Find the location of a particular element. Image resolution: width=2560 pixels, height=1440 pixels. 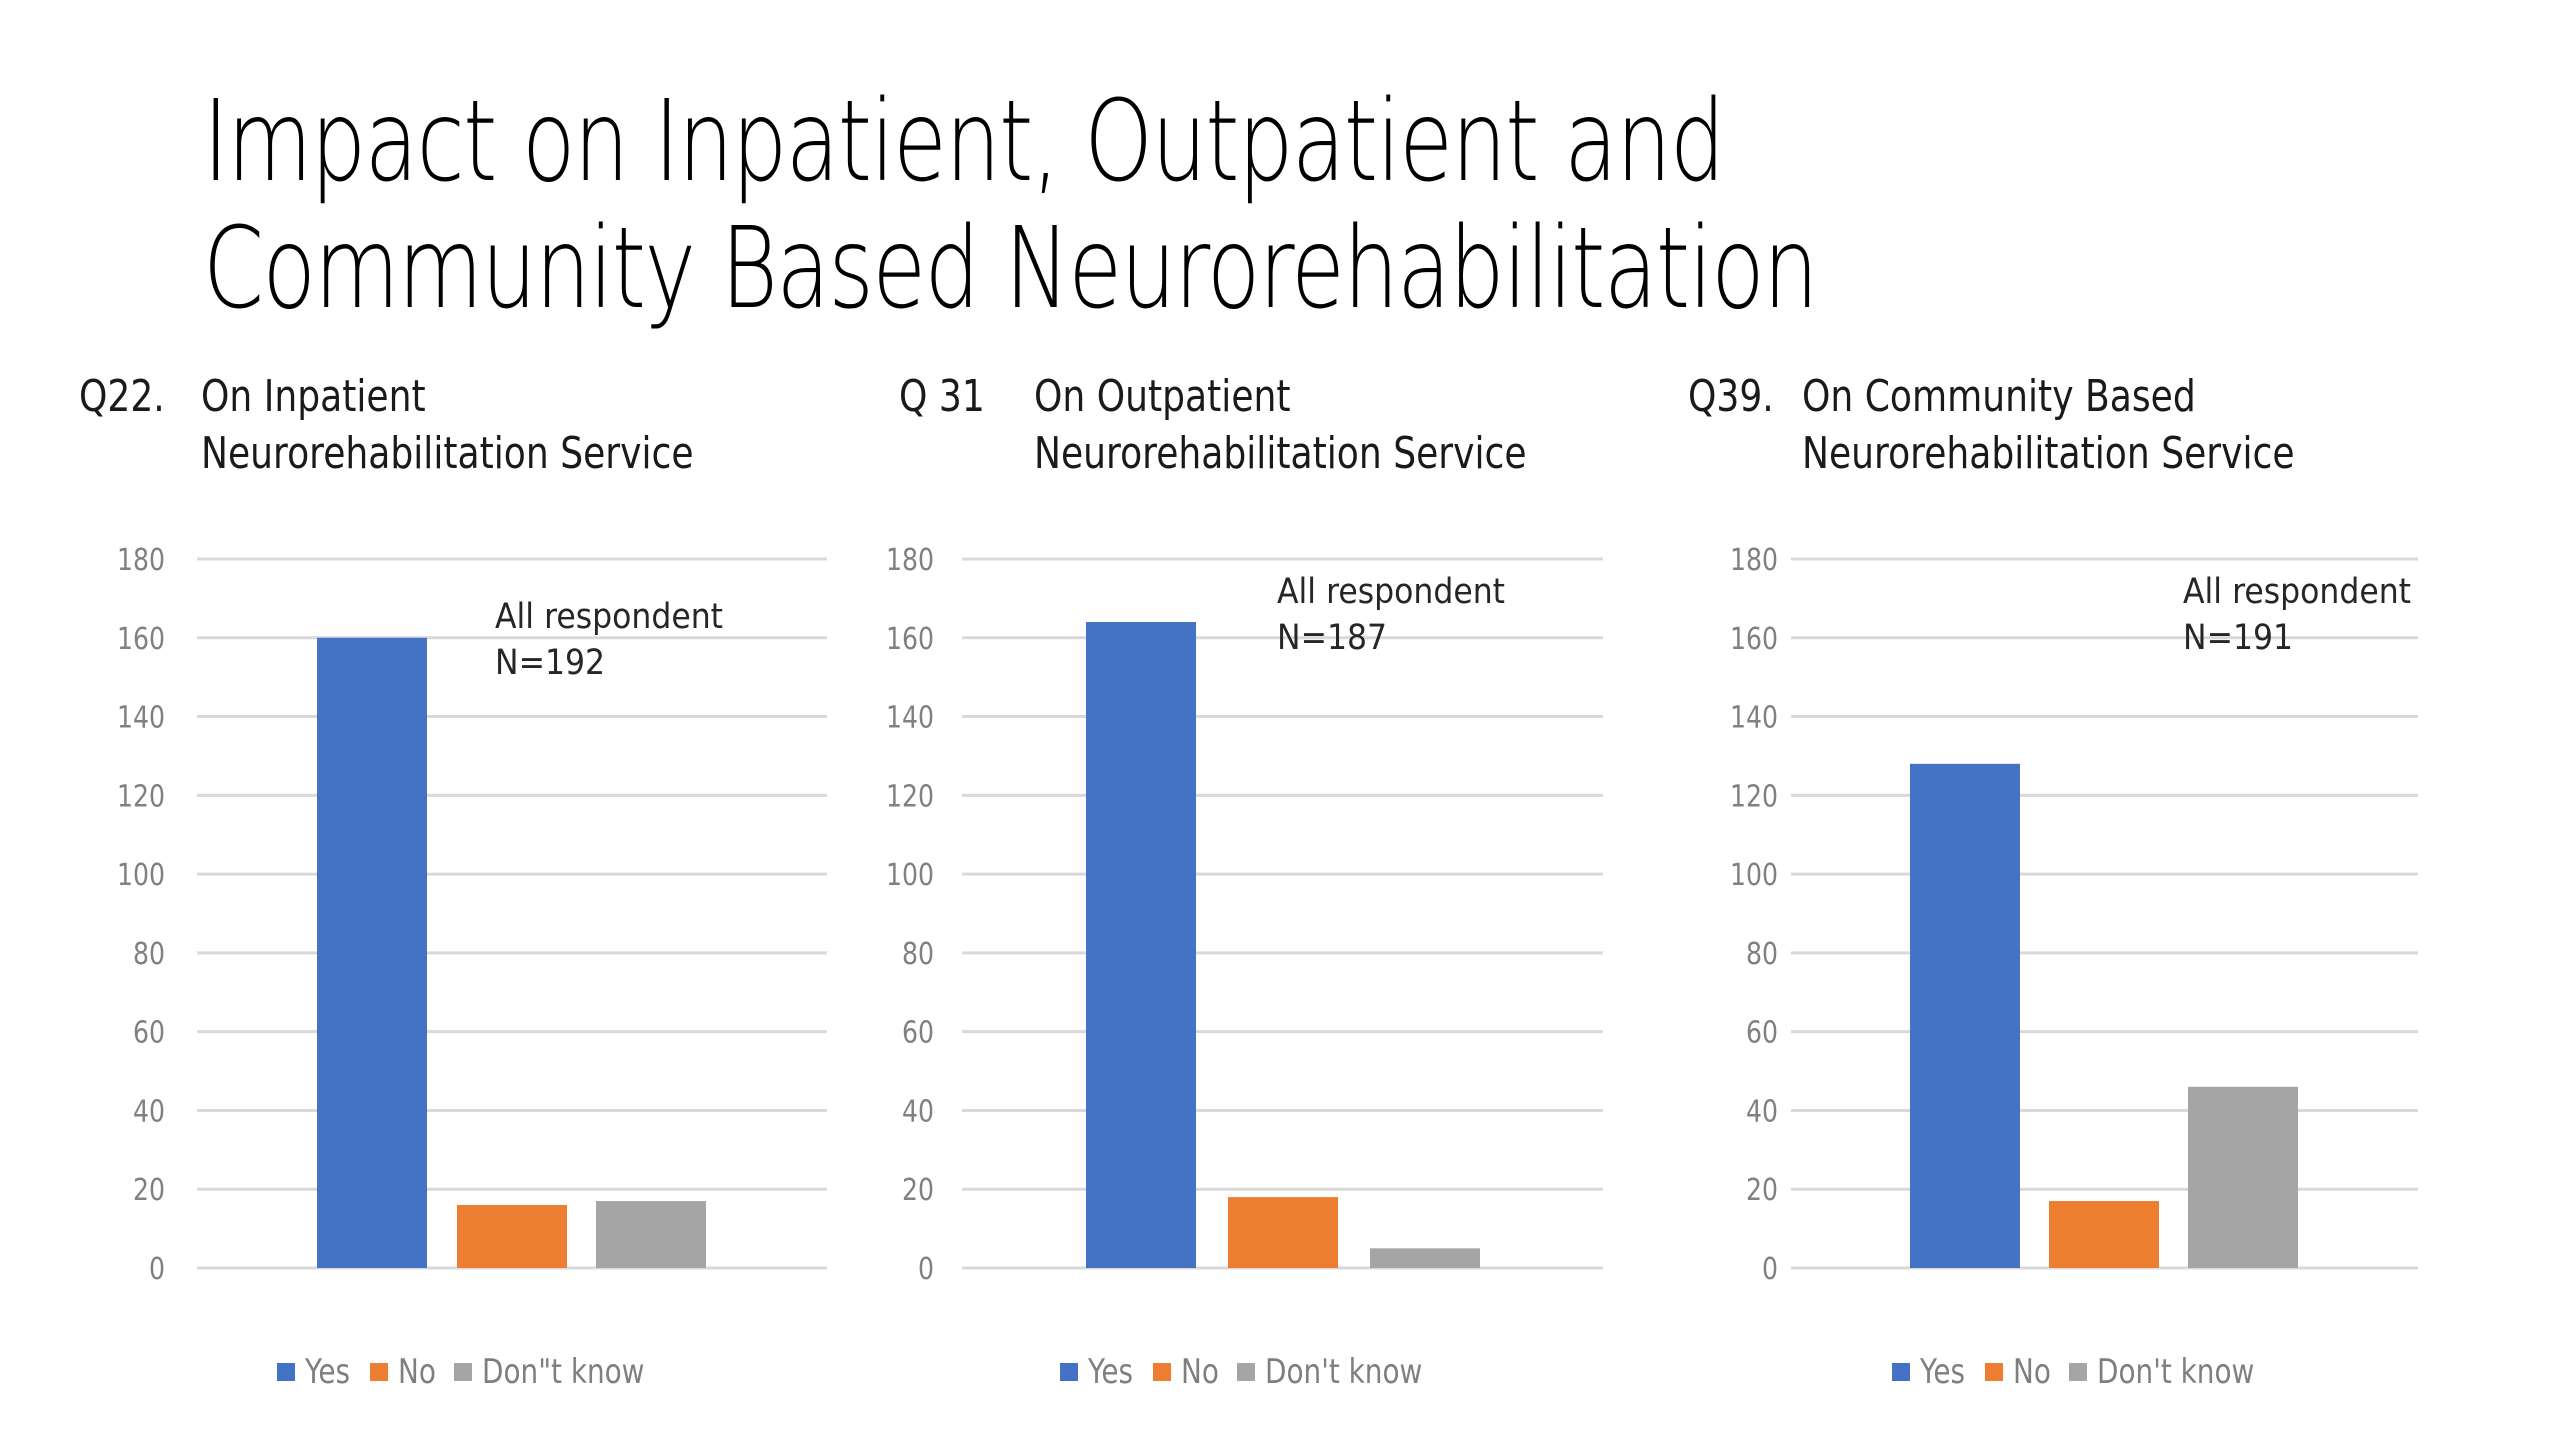

chart-2-title-line-2: Neurorehabilitation Service is located at coordinates (1280, 453).